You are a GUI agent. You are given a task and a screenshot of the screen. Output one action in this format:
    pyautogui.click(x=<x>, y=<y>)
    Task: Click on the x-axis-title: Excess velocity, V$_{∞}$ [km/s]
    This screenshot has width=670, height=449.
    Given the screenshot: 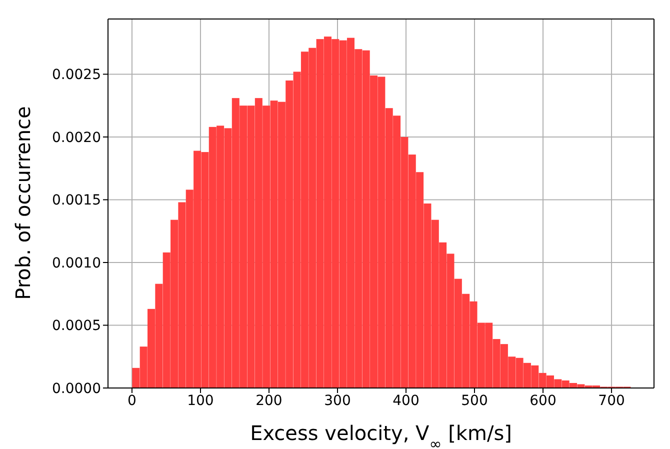 What is the action you would take?
    pyautogui.click(x=381, y=435)
    